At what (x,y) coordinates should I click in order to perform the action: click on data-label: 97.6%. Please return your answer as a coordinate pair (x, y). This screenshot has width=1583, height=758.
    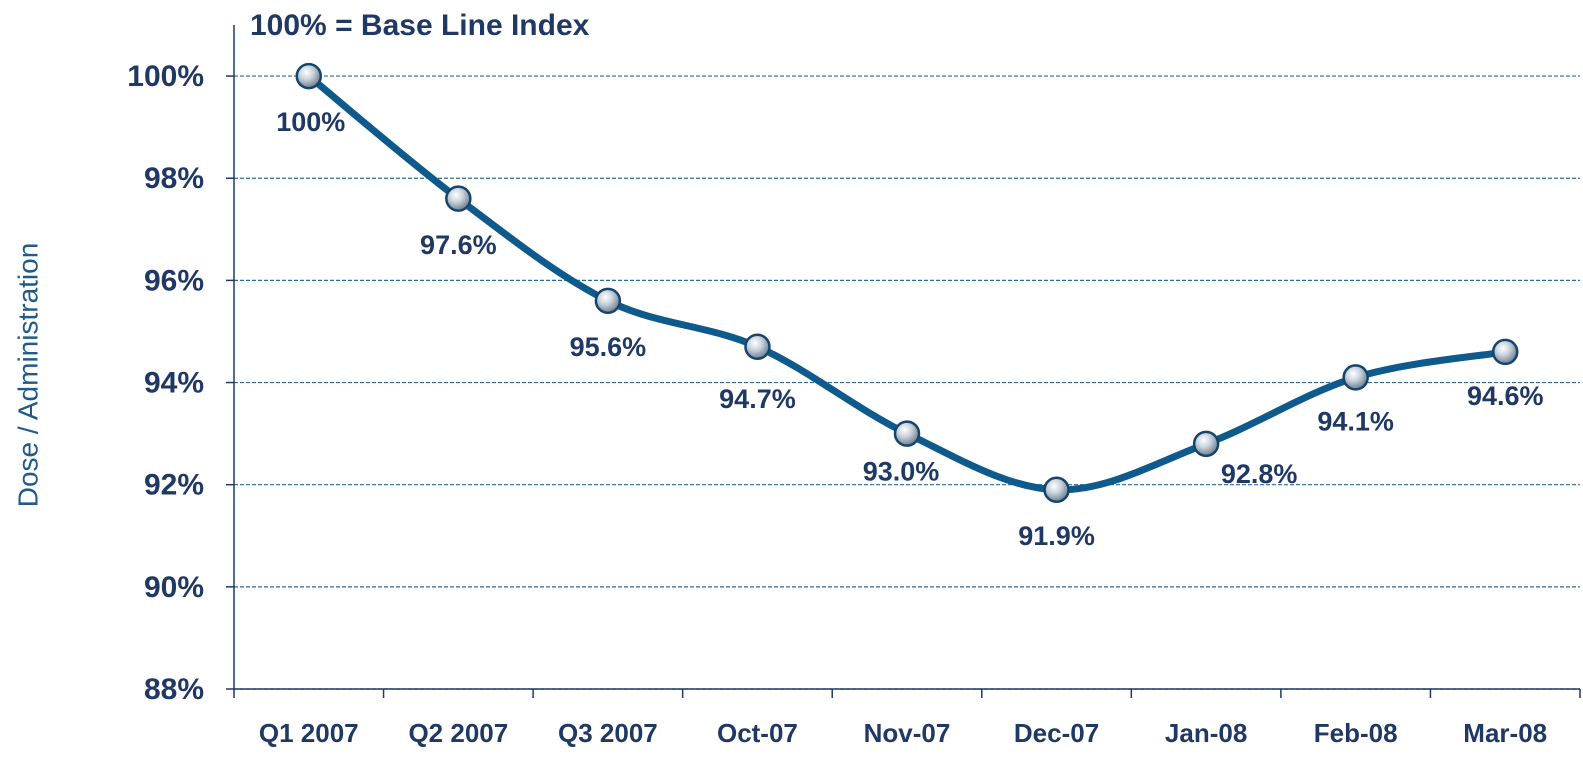
    Looking at the image, I should click on (458, 245).